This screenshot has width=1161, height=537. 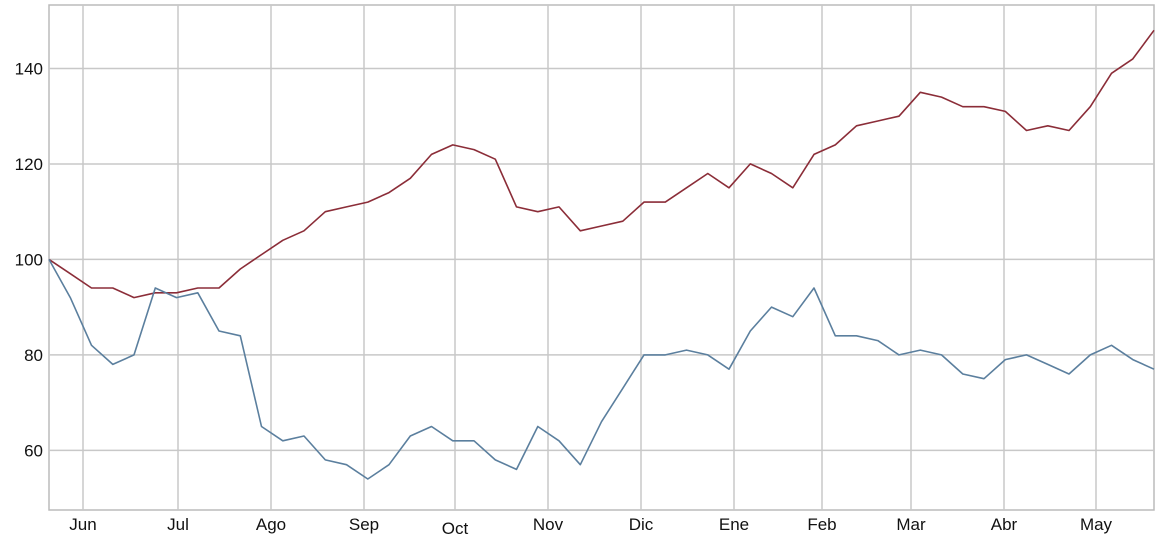 What do you see at coordinates (548, 524) in the screenshot?
I see `x-tick-label: Nov` at bounding box center [548, 524].